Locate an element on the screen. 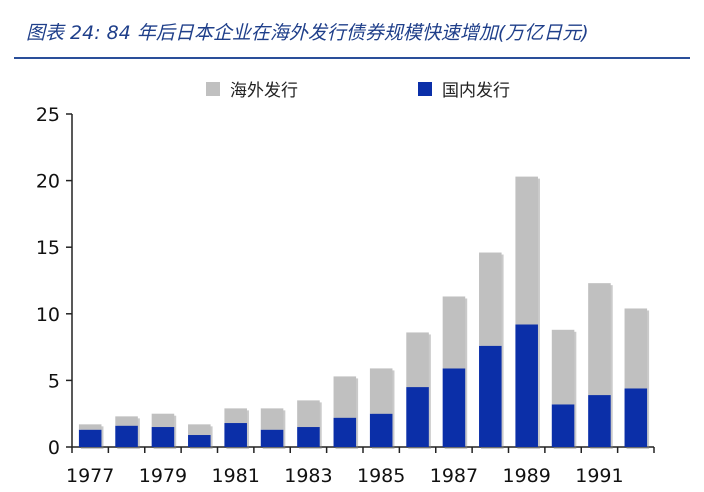  x-tick-label: 1981 is located at coordinates (236, 476).